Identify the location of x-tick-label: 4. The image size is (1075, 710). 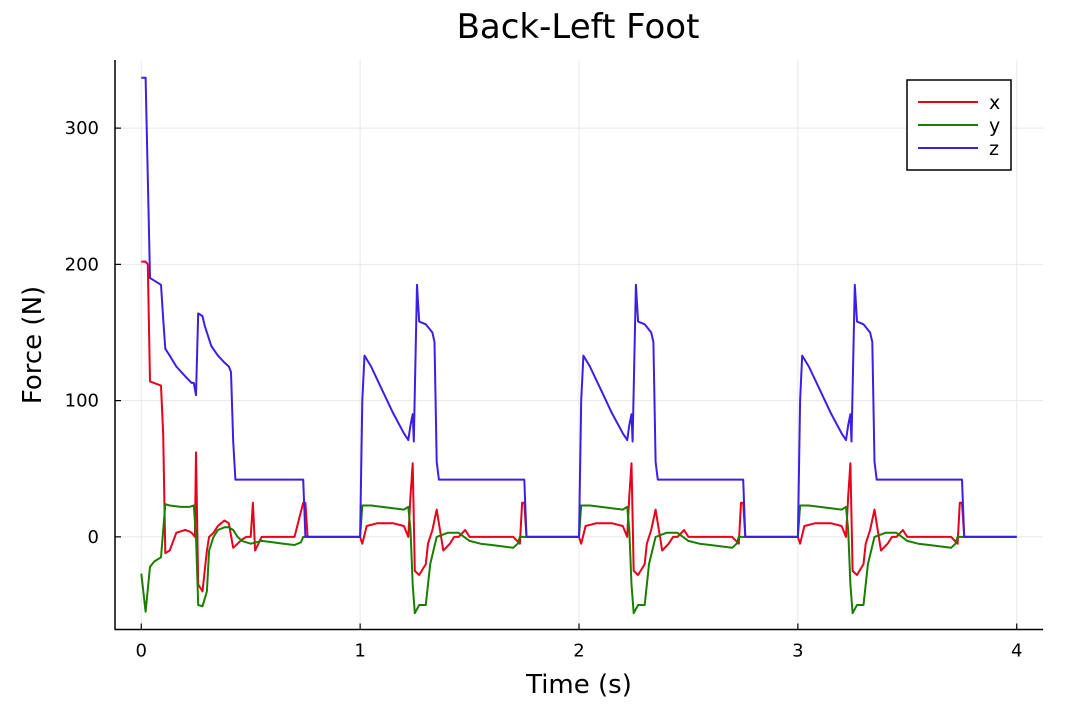
(1016, 651).